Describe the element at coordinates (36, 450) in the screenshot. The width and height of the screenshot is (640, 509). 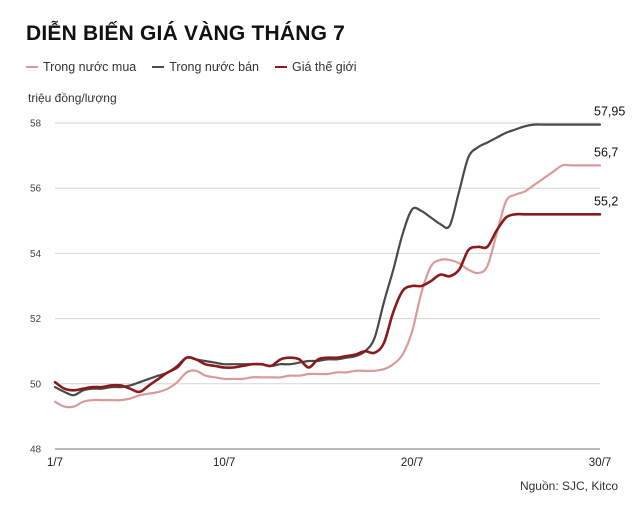
I see `y-tick-label: 48` at that location.